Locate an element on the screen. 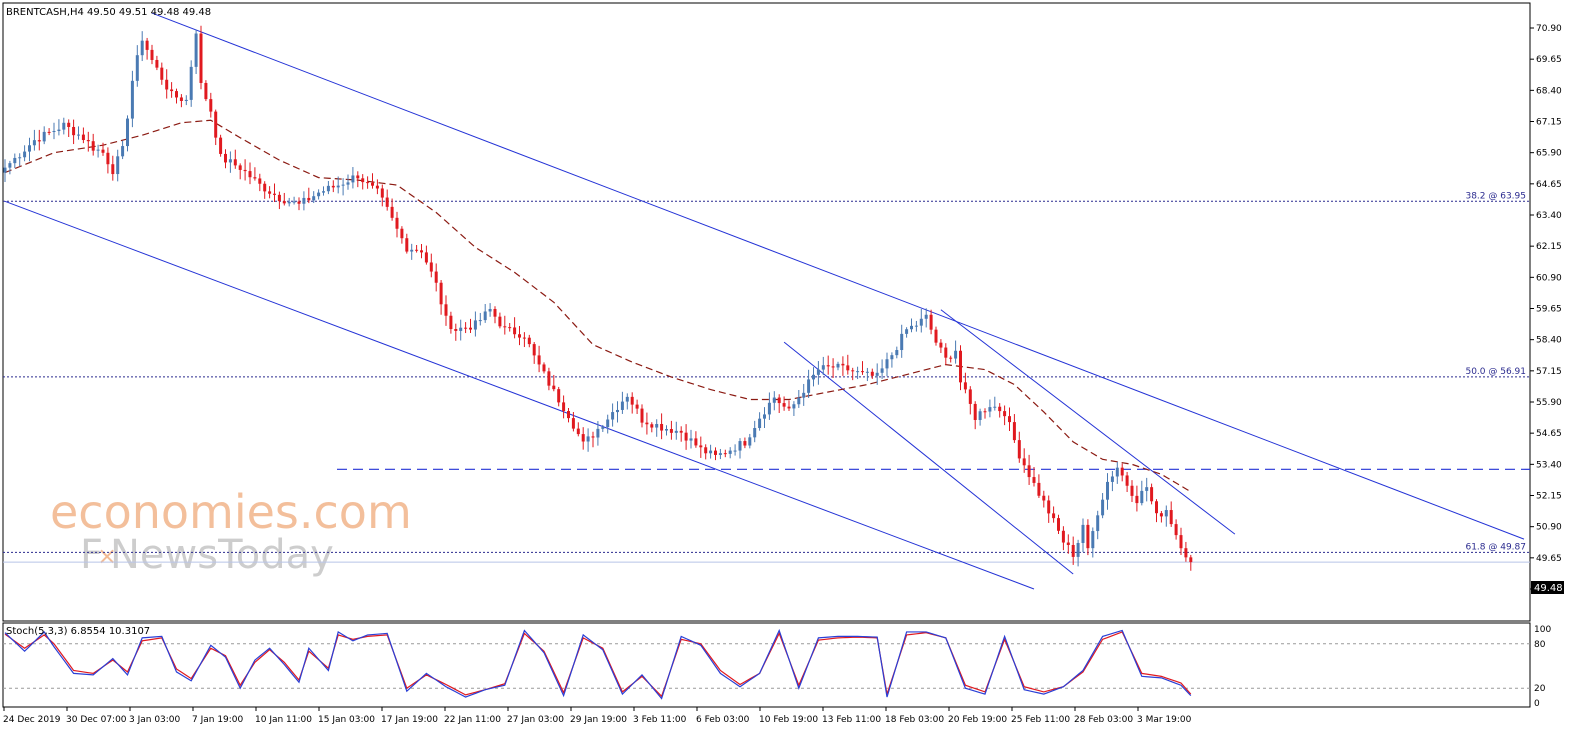 Image resolution: width=1596 pixels, height=747 pixels. current-price-label: 49.48 is located at coordinates (1548, 588).